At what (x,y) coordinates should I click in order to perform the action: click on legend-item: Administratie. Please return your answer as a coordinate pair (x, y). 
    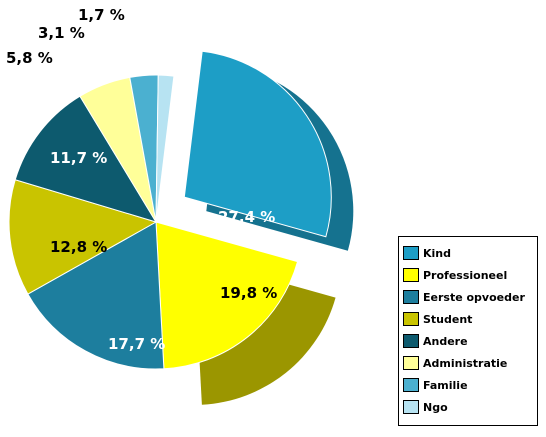
    Looking at the image, I should click on (468, 363).